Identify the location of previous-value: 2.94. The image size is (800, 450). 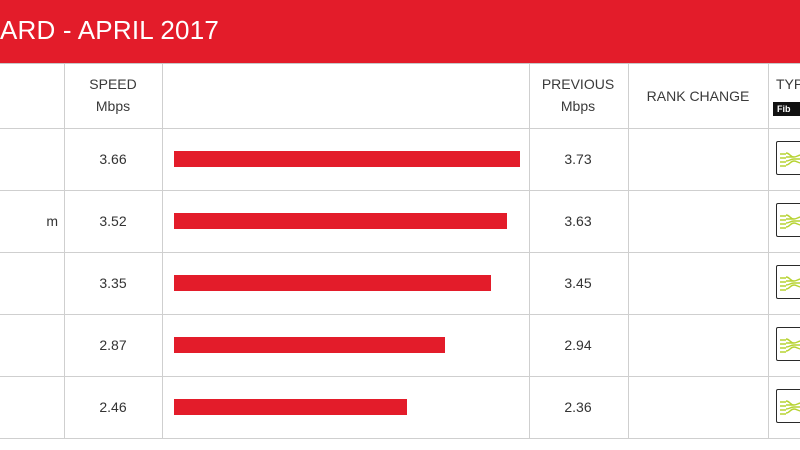
(578, 345).